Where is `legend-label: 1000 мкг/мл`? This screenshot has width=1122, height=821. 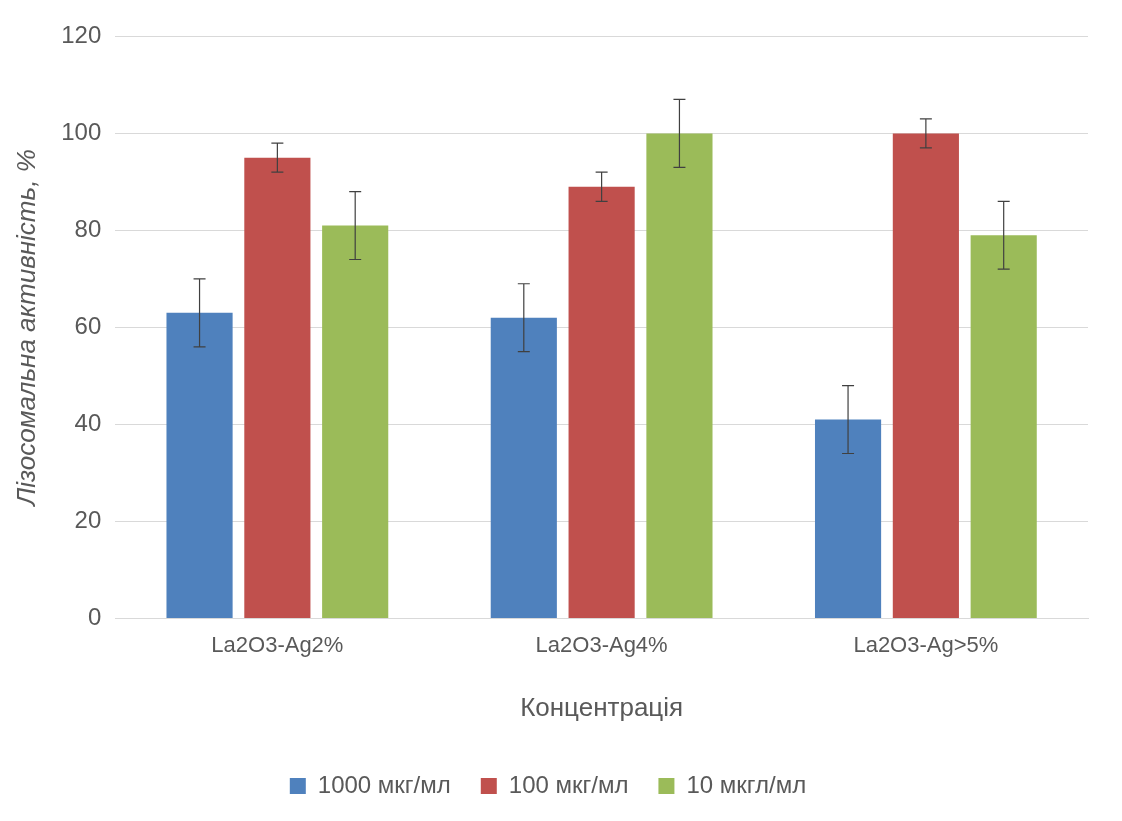
legend-label: 1000 мкг/мл is located at coordinates (384, 784).